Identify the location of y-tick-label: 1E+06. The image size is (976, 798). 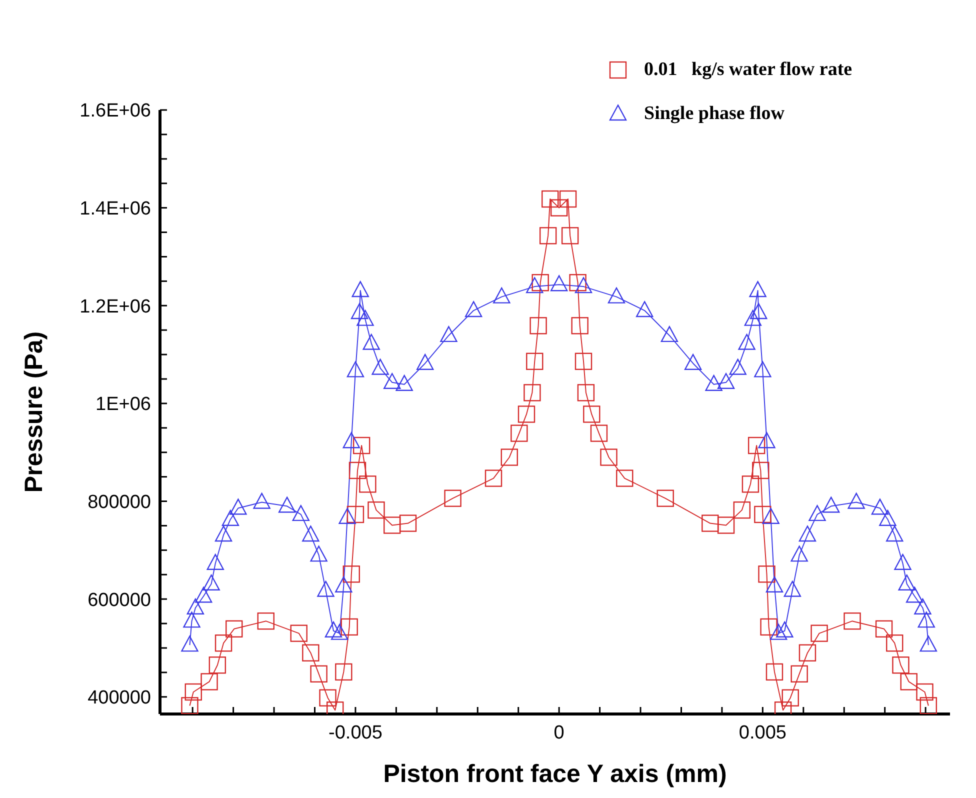
(123, 405).